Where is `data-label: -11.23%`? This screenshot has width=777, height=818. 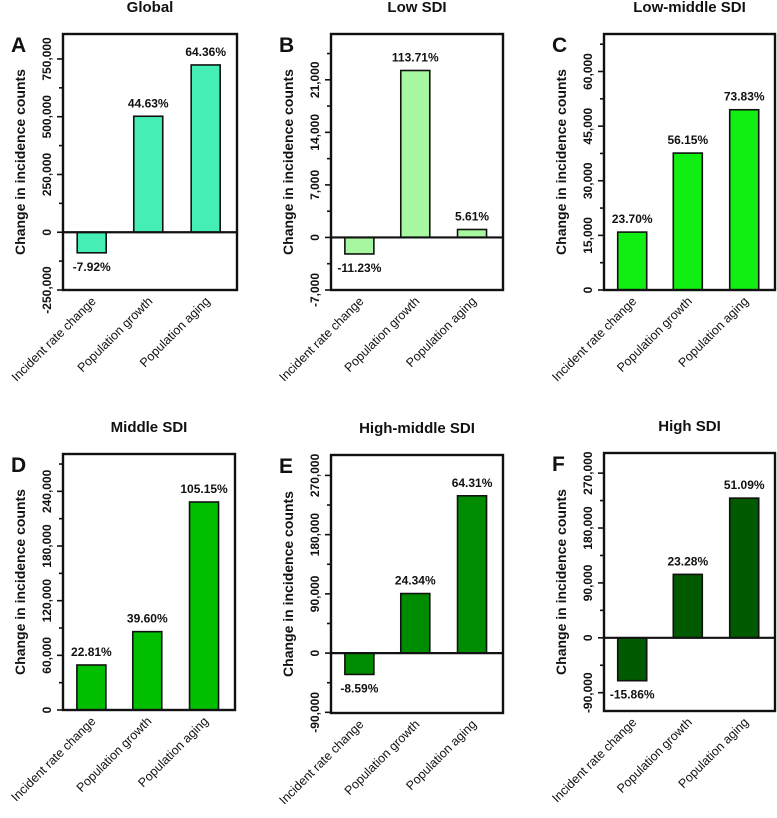 data-label: -11.23% is located at coordinates (359, 268).